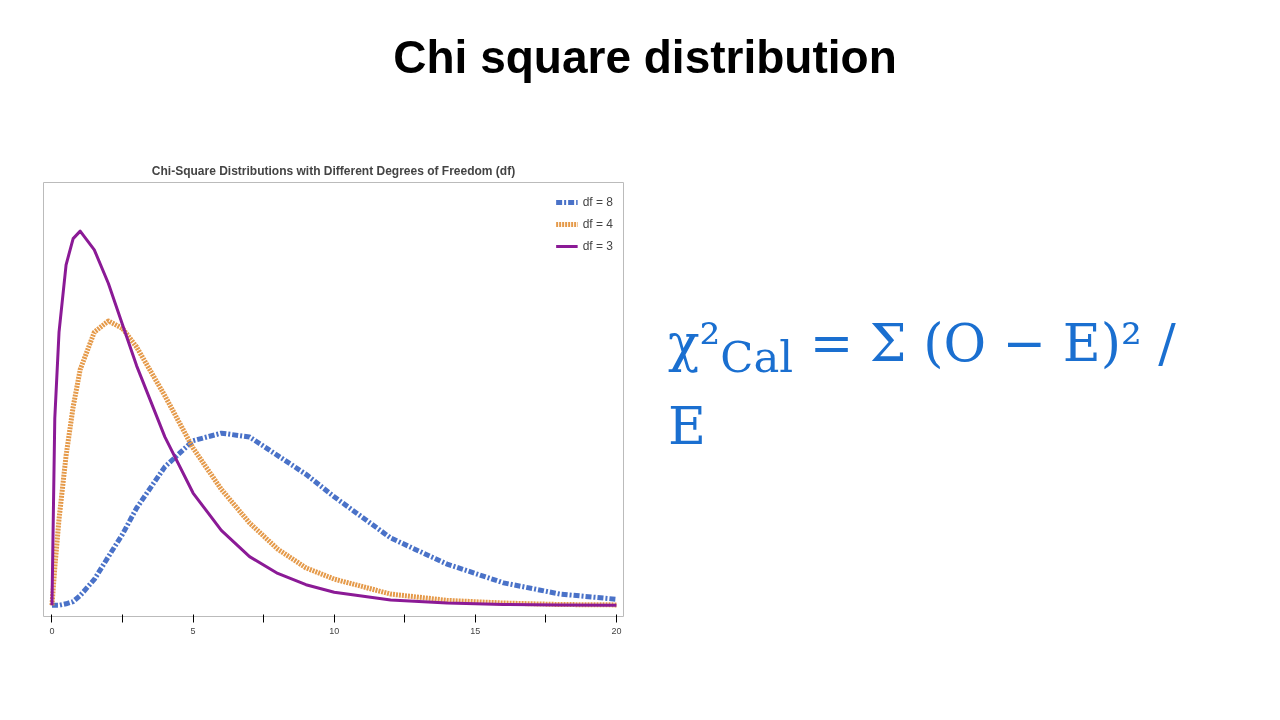  I want to click on x-tick-label: 0, so click(52, 630).